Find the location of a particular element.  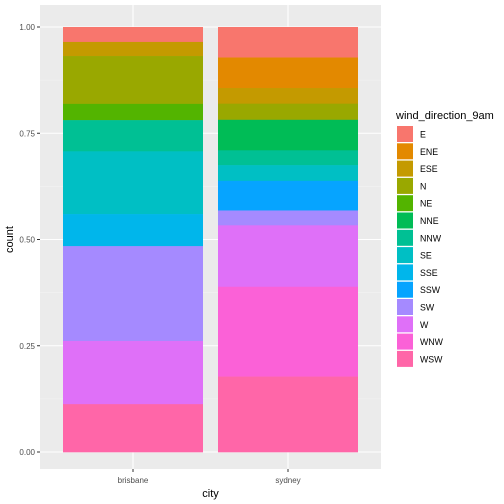

legend-label-n: N is located at coordinates (423, 186).